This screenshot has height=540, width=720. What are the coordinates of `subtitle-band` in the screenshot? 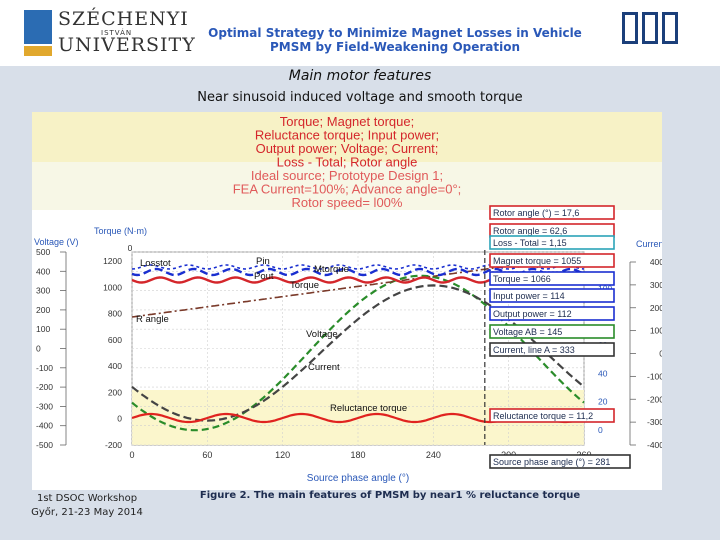 It's located at (347, 186).